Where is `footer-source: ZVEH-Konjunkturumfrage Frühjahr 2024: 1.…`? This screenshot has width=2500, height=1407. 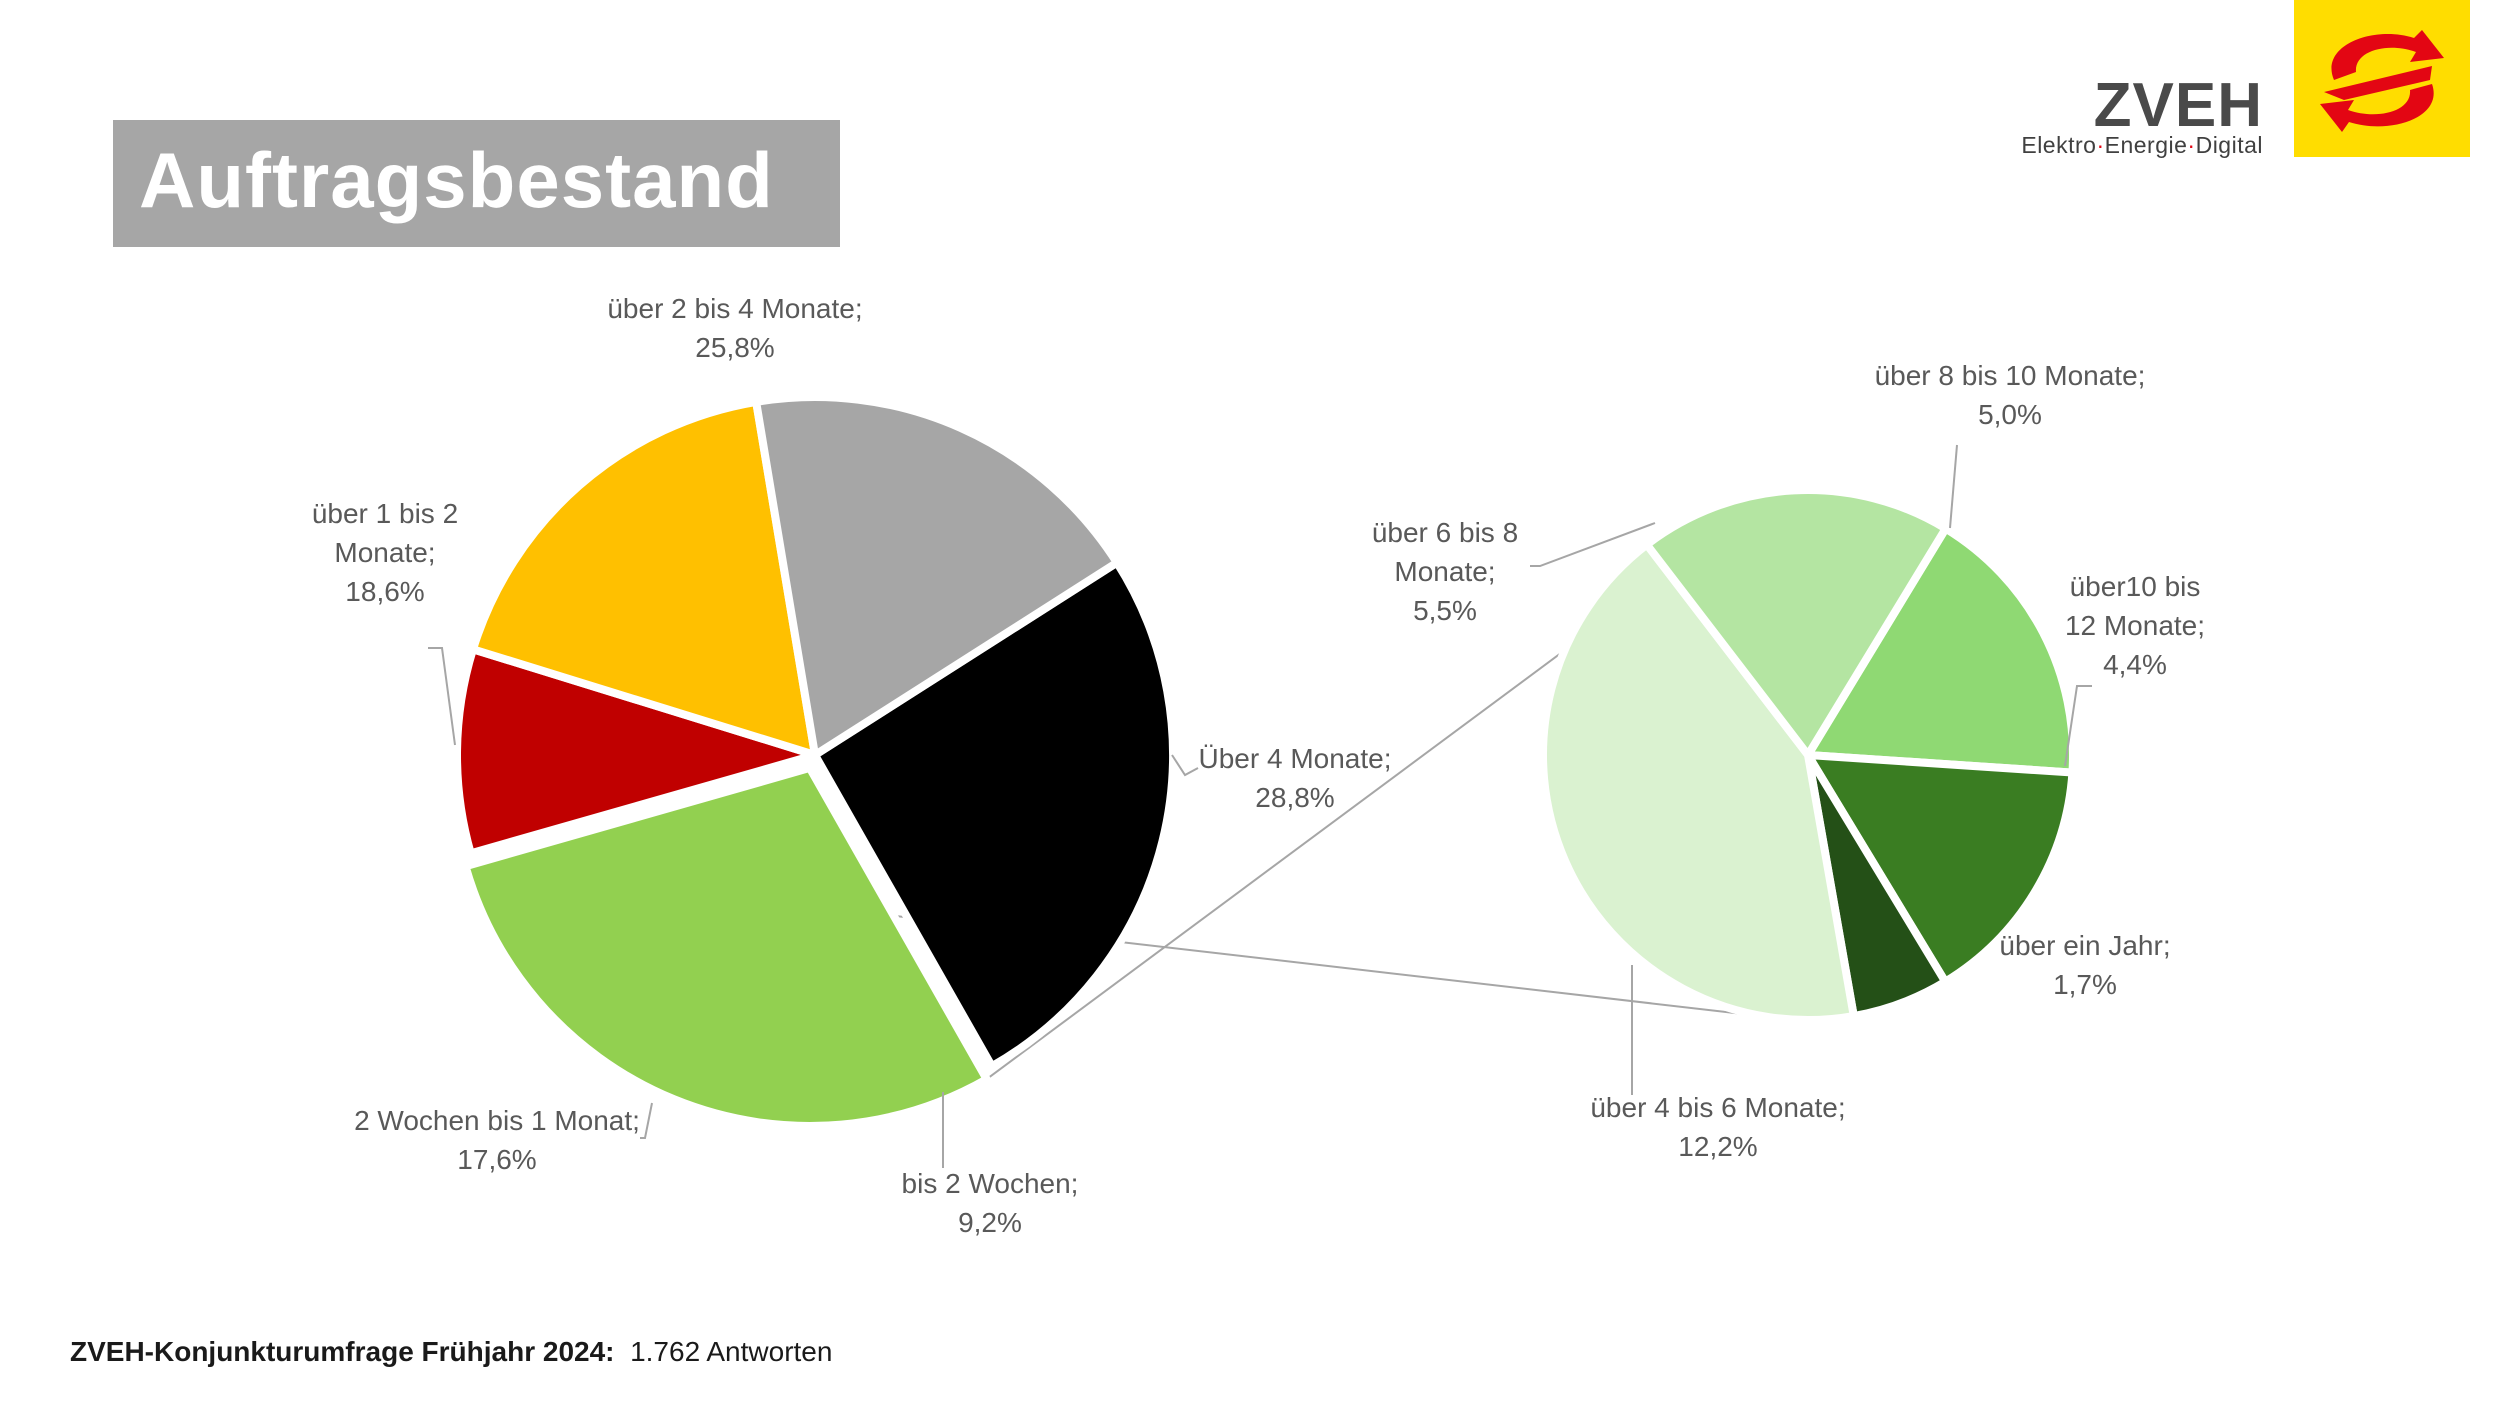
footer-source: ZVEH-Konjunkturumfrage Frühjahr 2024: 1.… is located at coordinates (451, 1352).